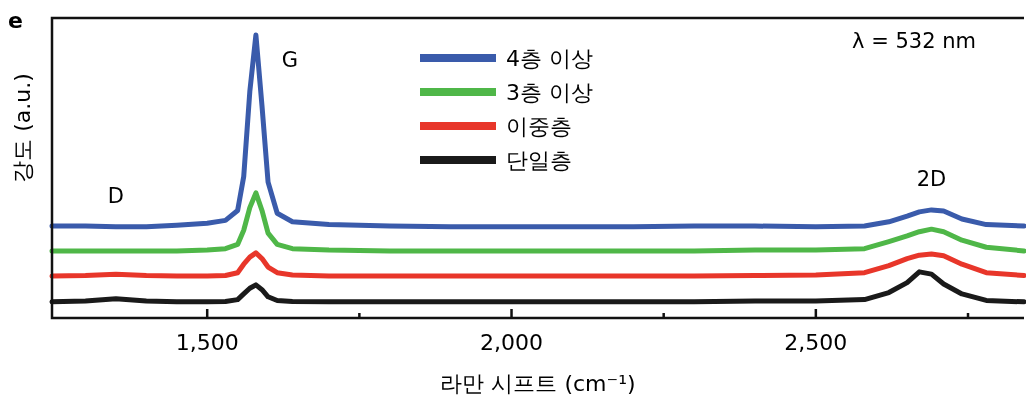 This screenshot has height=401, width=1026. Describe the element at coordinates (931, 178) in the screenshot. I see `annotation: 2D` at that location.